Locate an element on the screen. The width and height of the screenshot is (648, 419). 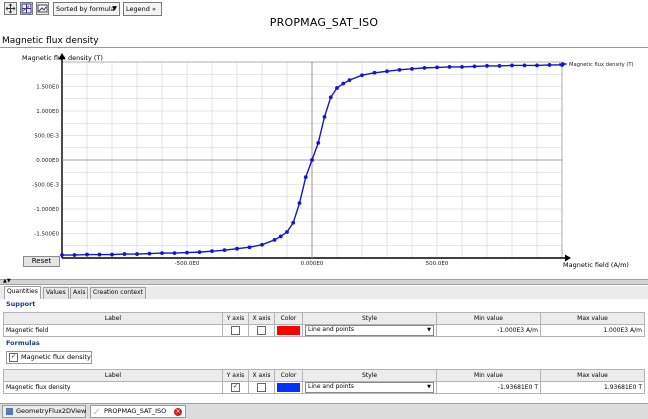
y-axis-checkbox is located at coordinates (235, 330).